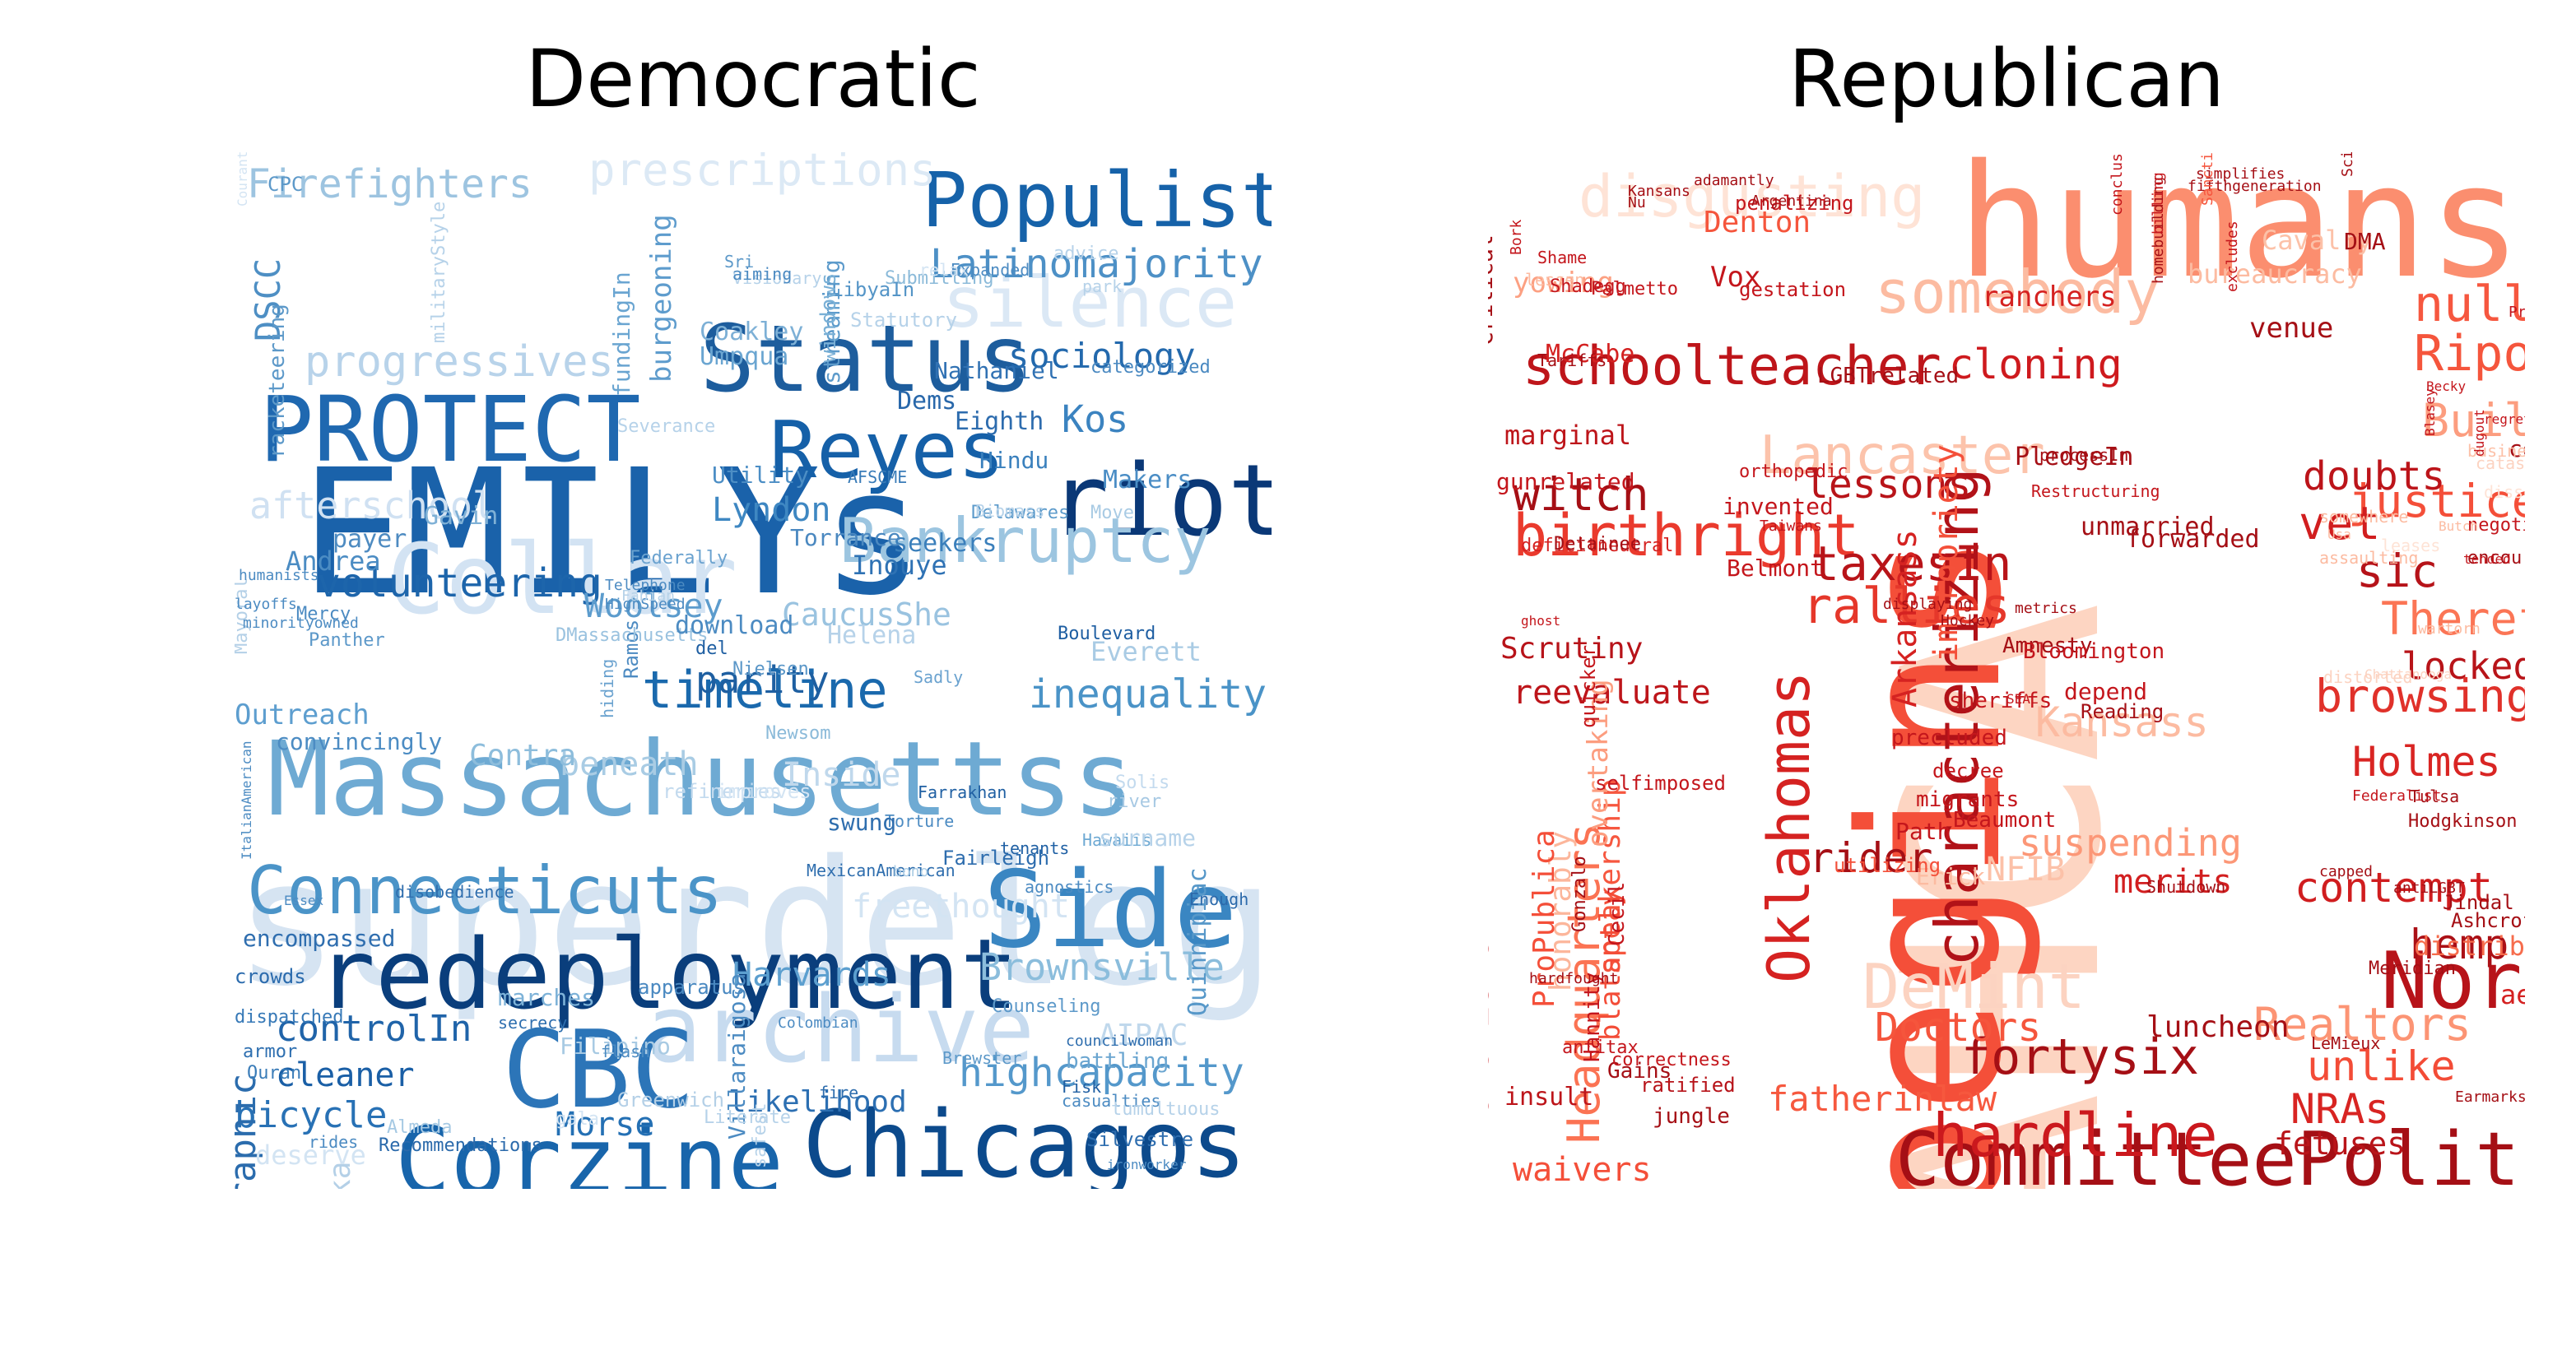 This screenshot has height=1360, width=2576. Describe the element at coordinates (981, 1058) in the screenshot. I see `word-dem-122: Brewster` at that location.